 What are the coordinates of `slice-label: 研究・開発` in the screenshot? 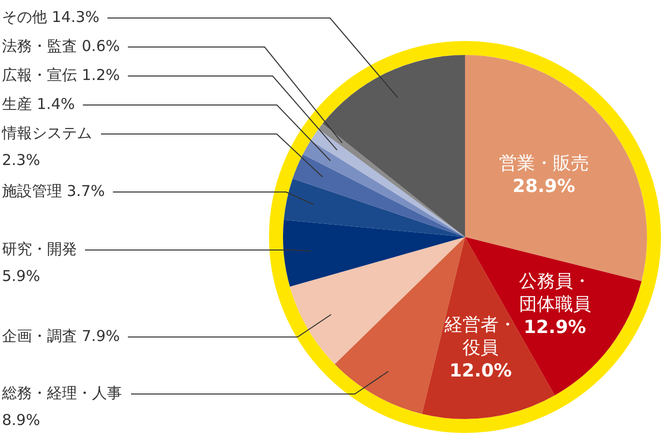 It's located at (39, 249).